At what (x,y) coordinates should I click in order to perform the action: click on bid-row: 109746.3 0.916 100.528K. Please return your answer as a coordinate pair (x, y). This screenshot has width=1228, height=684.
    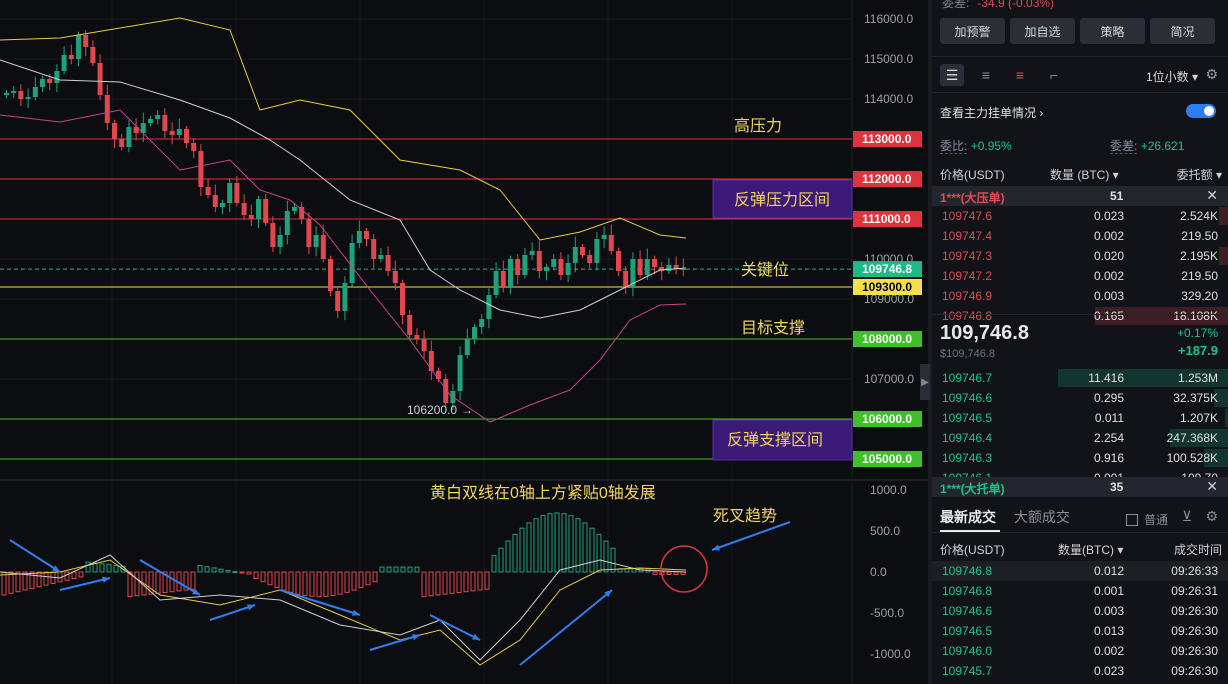
    Looking at the image, I should click on (1080, 458).